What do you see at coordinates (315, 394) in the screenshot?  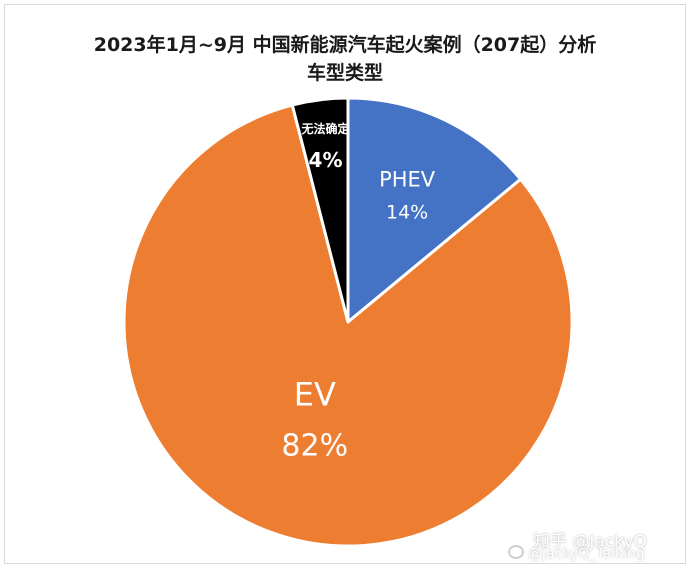 I see `slice-label-ev: EV` at bounding box center [315, 394].